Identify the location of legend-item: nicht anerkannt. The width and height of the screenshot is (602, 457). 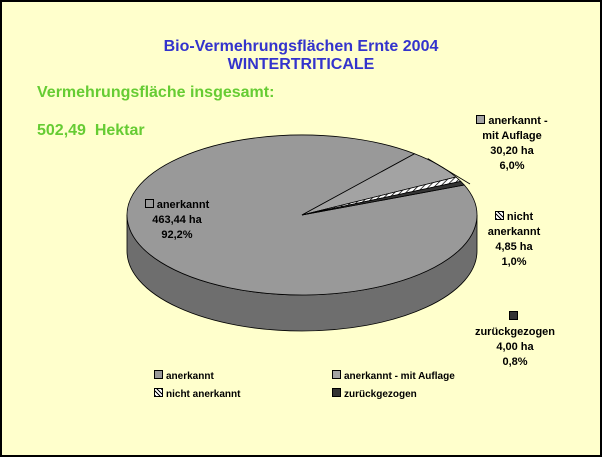
(197, 394).